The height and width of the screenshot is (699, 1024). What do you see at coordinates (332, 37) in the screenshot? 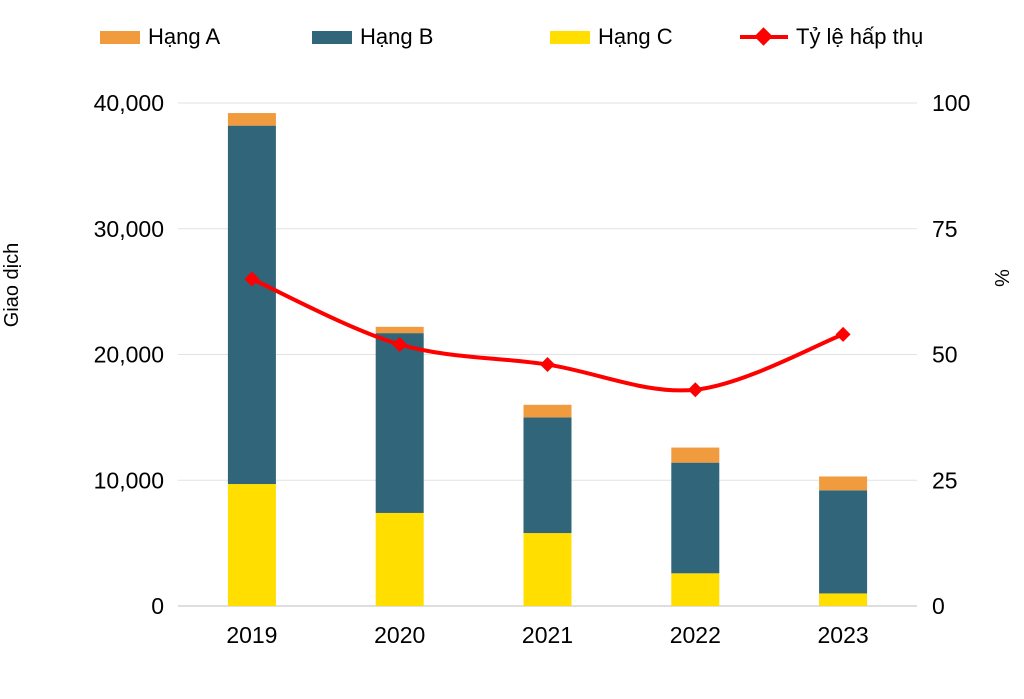
I see `legend-swatch-hang-b` at bounding box center [332, 37].